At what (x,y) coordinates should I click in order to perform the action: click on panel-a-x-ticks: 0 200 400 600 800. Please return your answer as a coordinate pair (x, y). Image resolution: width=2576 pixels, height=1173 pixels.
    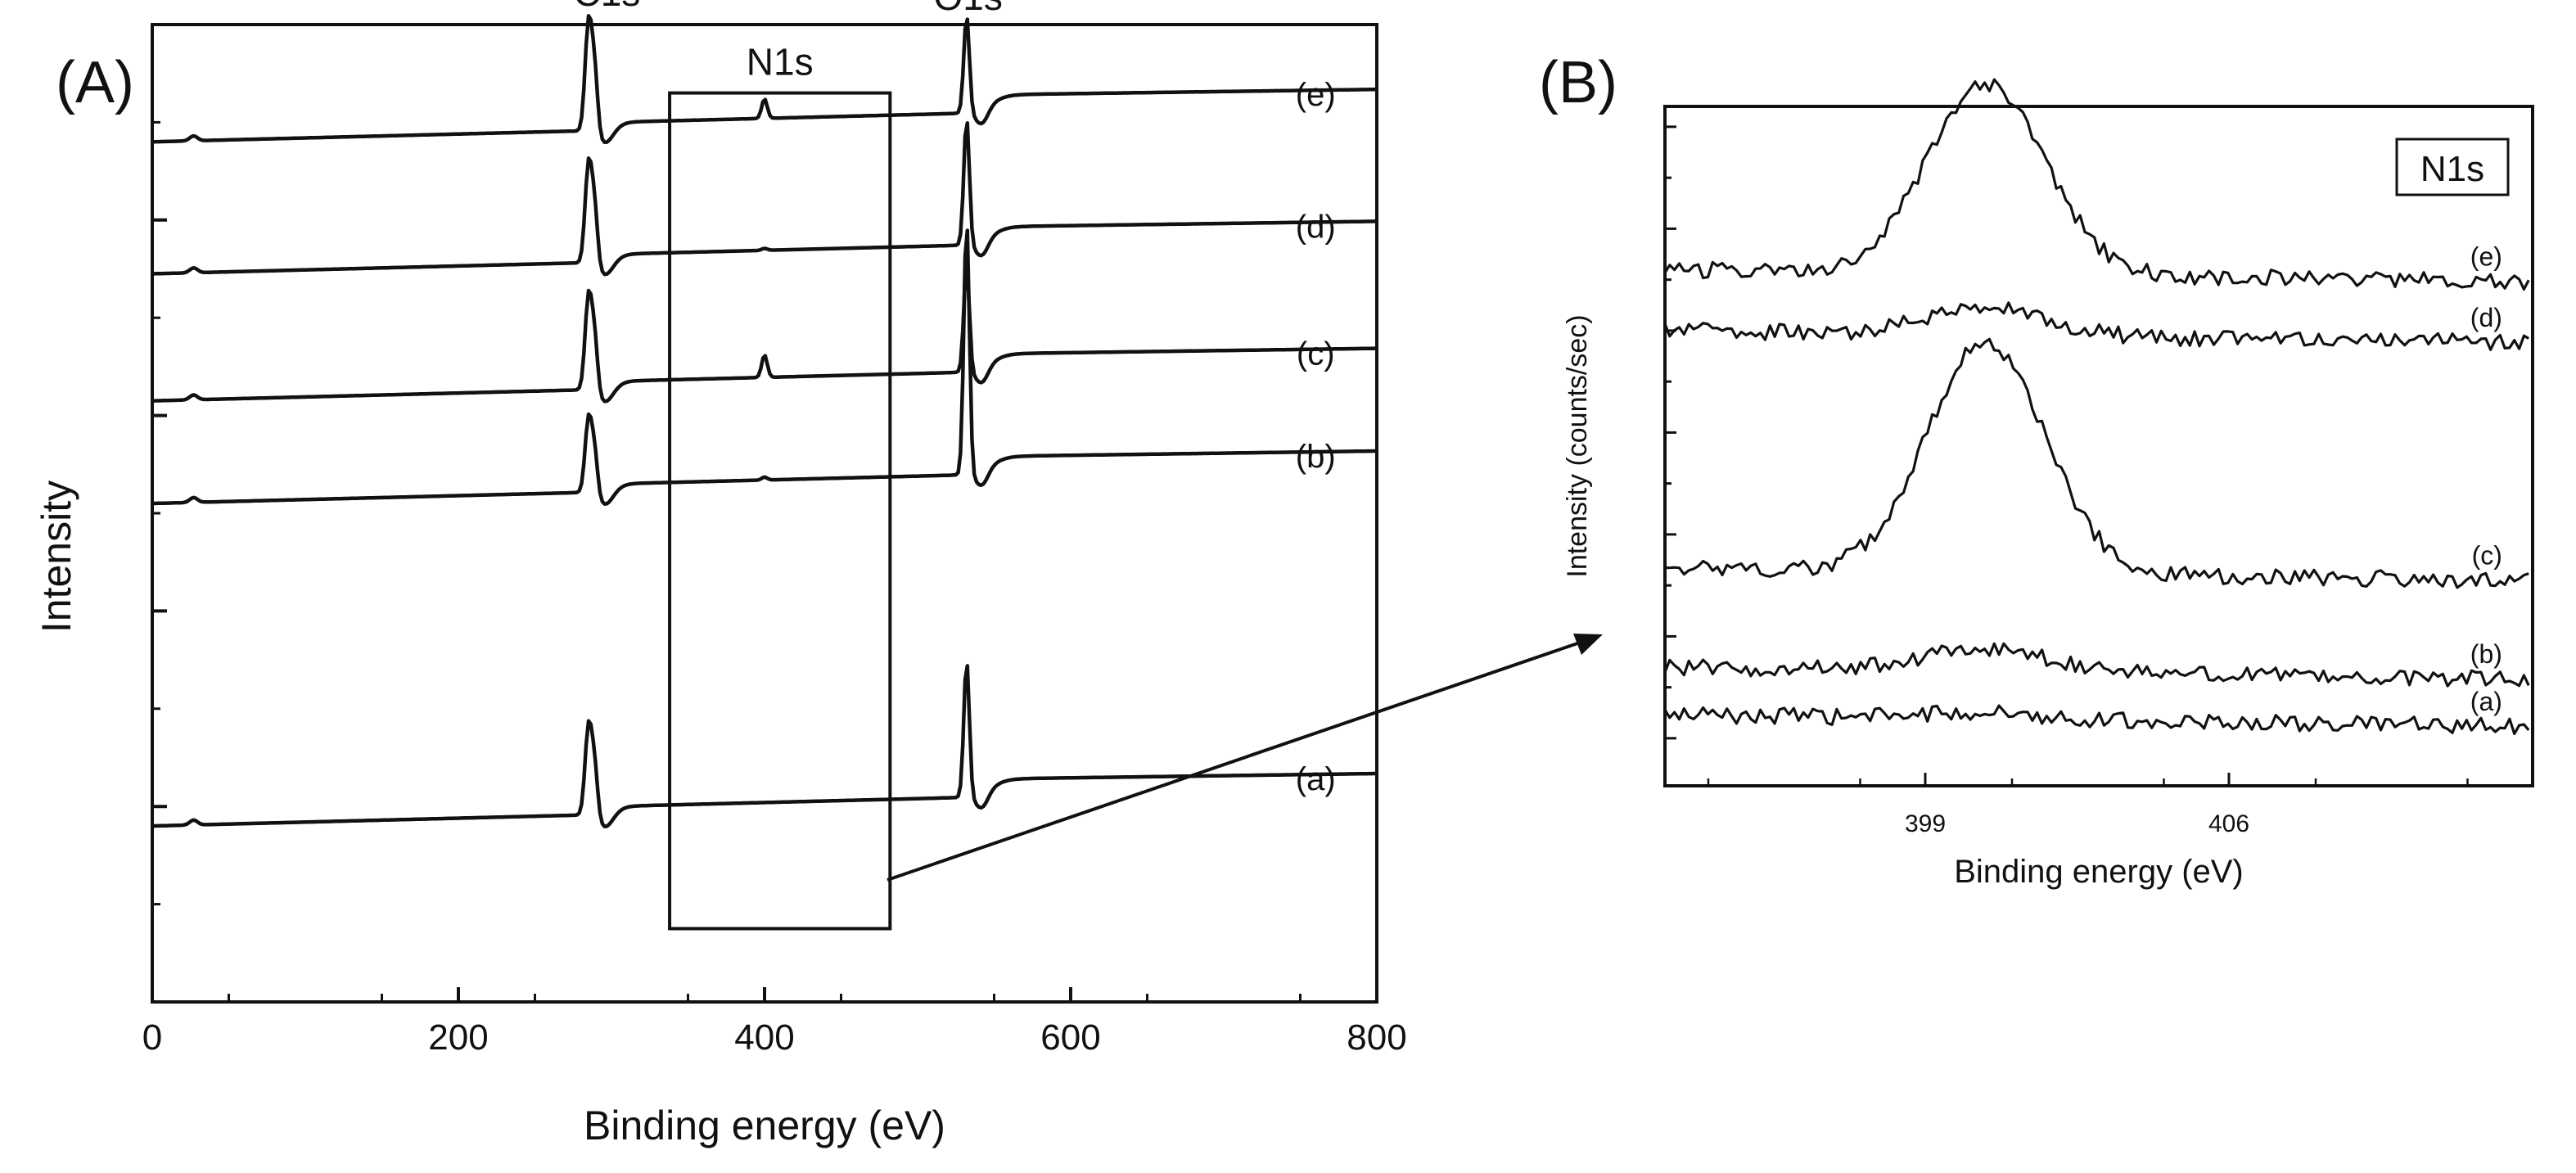
    Looking at the image, I should click on (774, 1022).